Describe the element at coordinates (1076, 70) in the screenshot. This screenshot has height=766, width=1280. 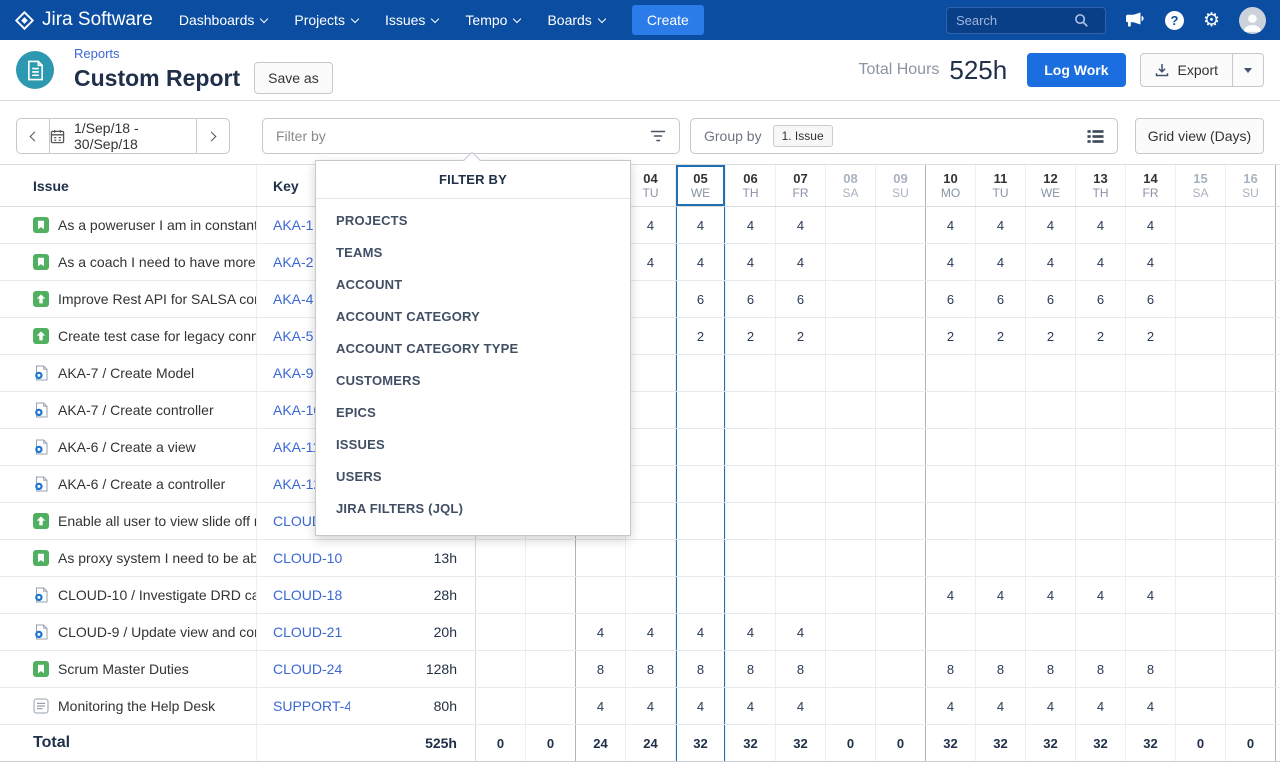
I see `log-work-button: Log Work` at that location.